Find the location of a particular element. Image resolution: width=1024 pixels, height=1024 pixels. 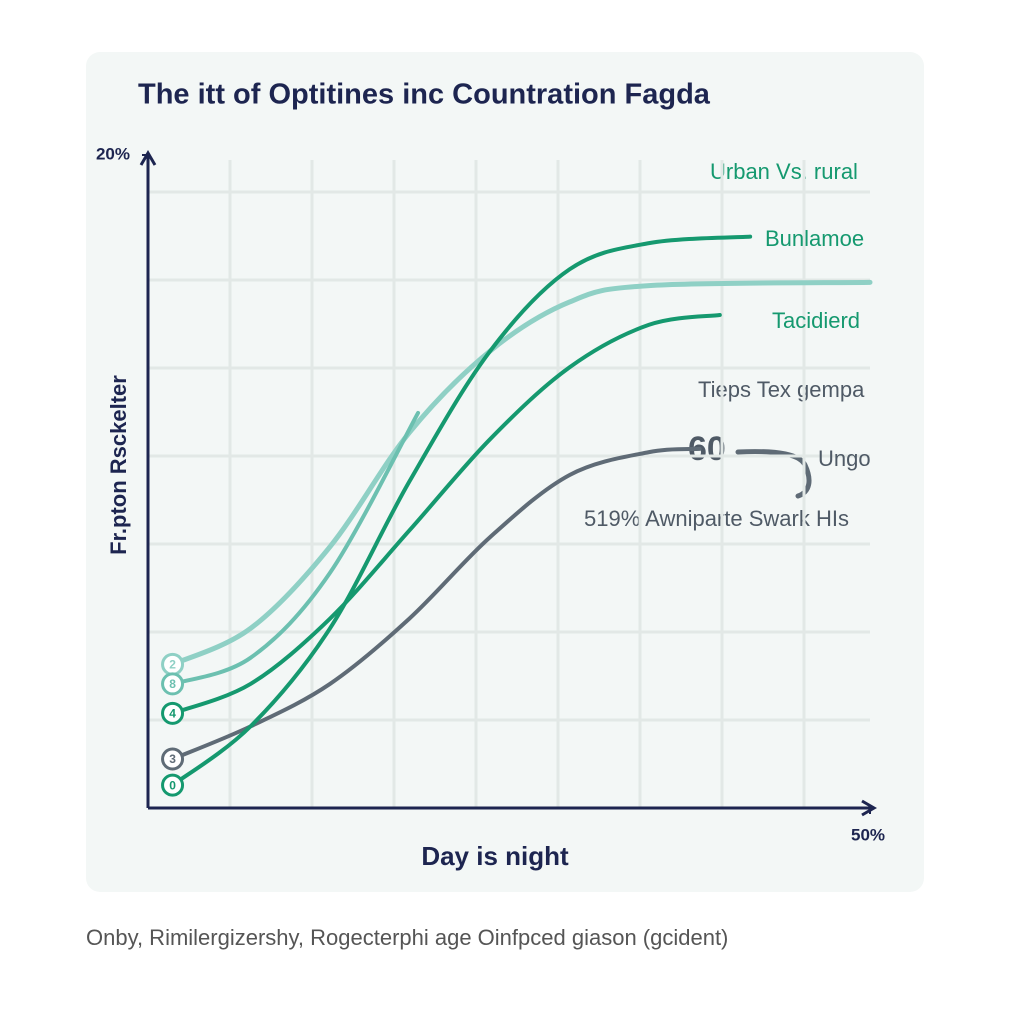

marker-label: 2 is located at coordinates (172, 665).